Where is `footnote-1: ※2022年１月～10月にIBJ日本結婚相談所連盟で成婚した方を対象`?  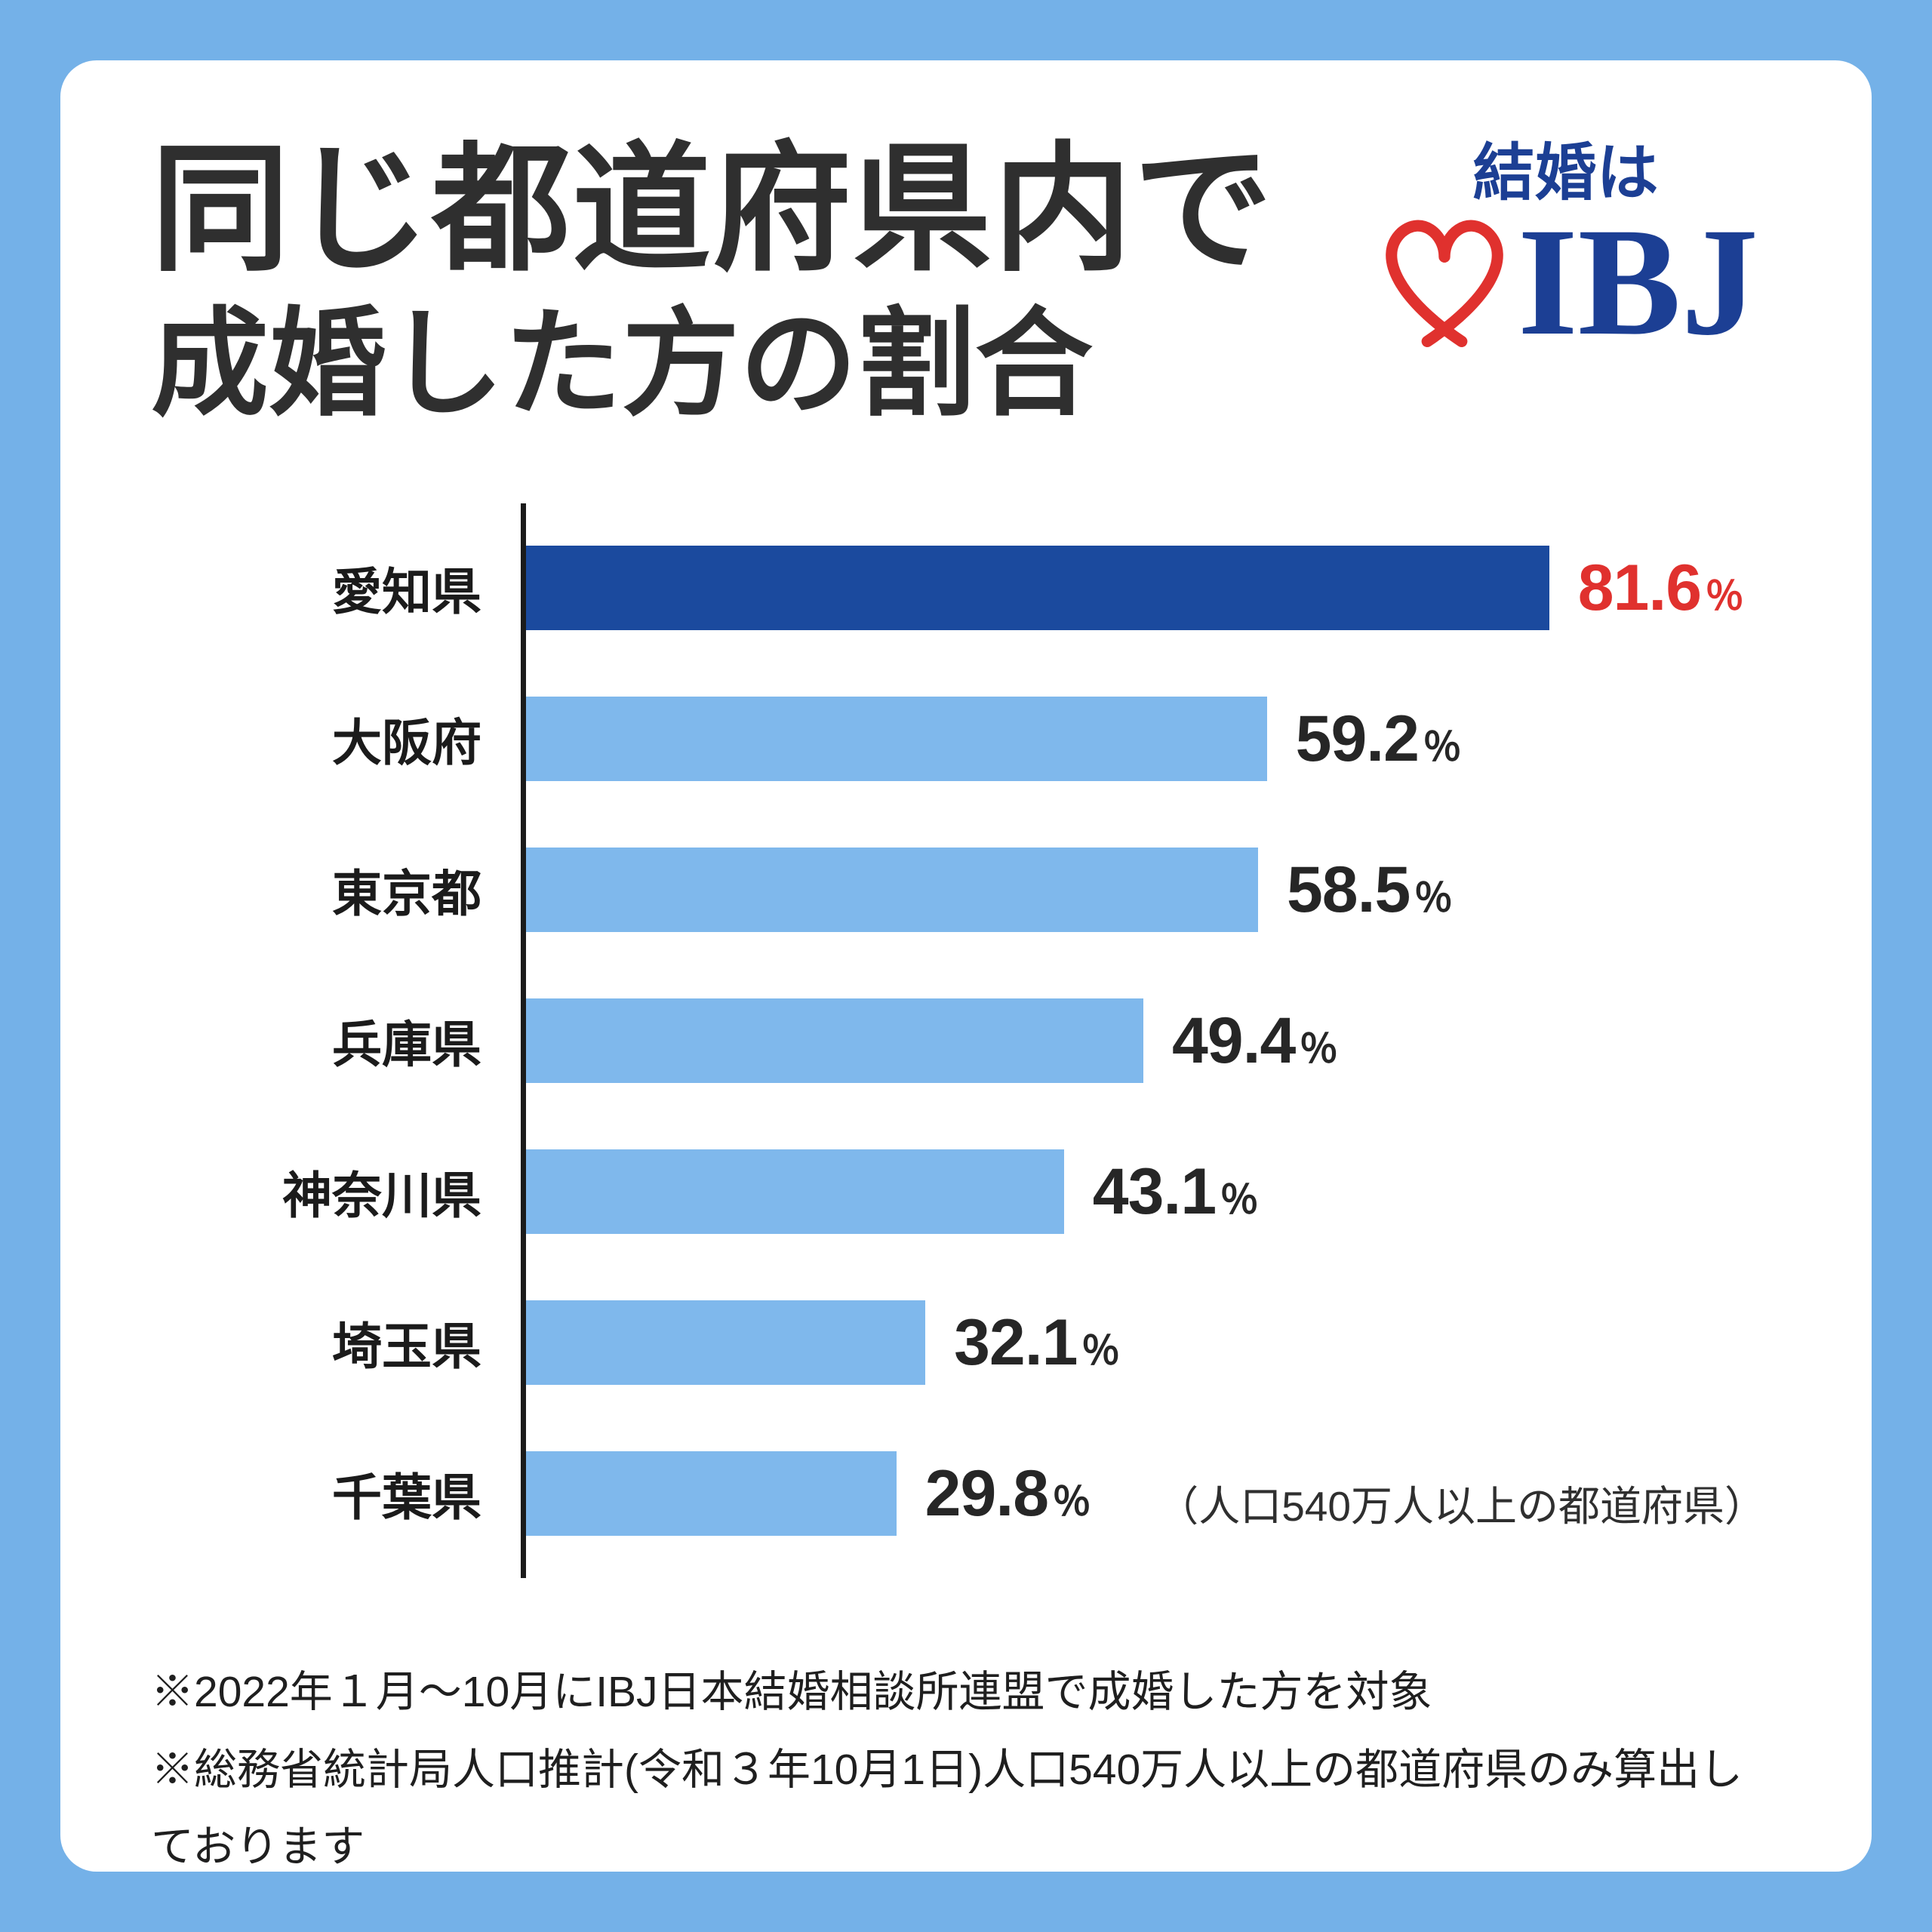 footnote-1: ※2022年１月～10月にIBJ日本結婚相談所連盟で成婚した方を対象 is located at coordinates (791, 1692).